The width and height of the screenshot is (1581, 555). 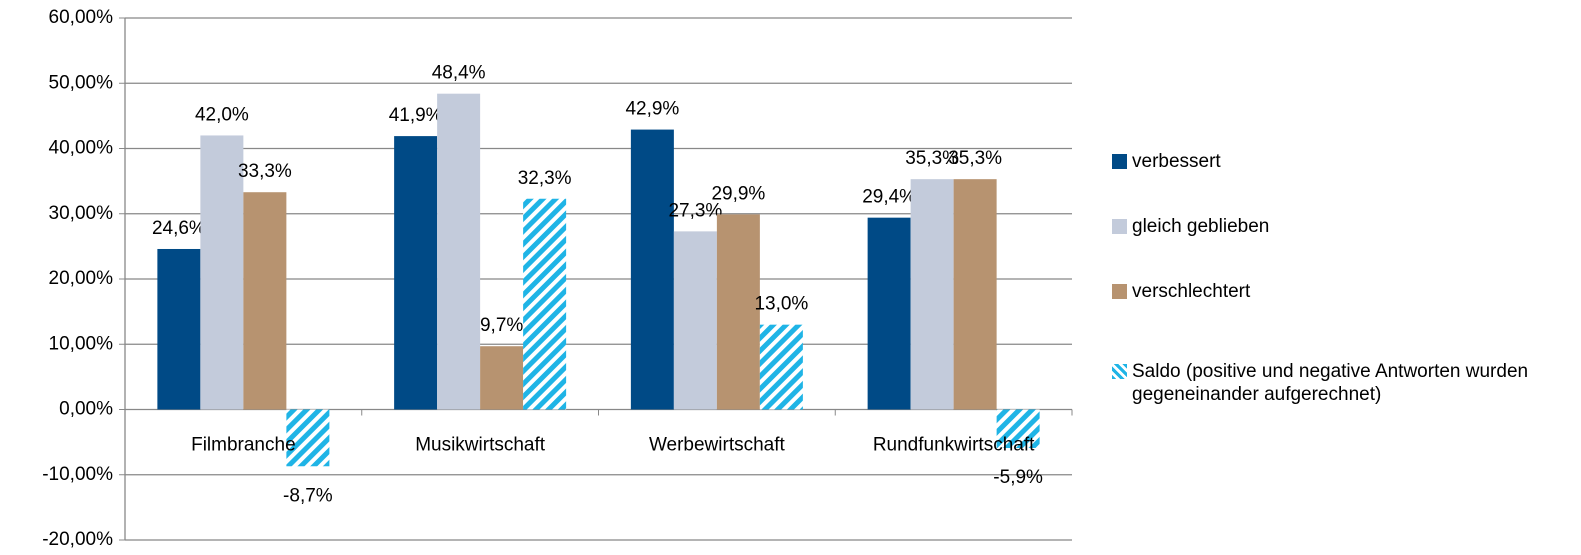 I want to click on value-label: 32,3%, so click(x=545, y=178).